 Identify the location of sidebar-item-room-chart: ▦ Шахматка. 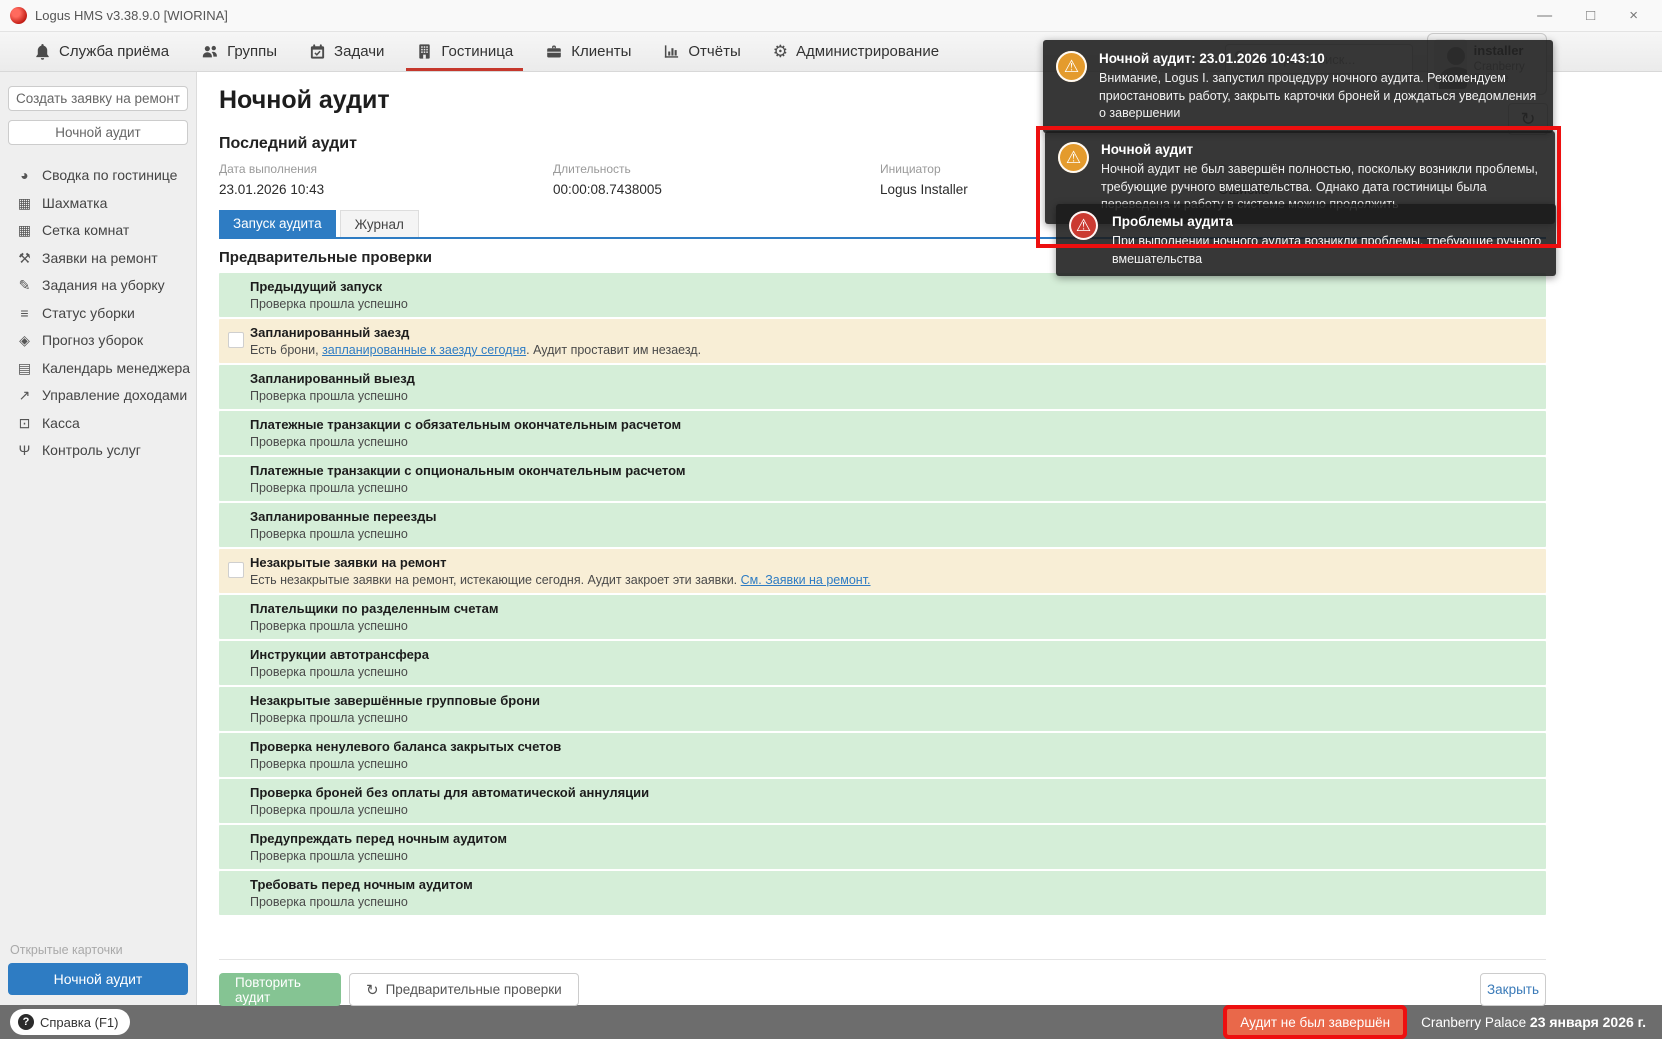
(62, 202).